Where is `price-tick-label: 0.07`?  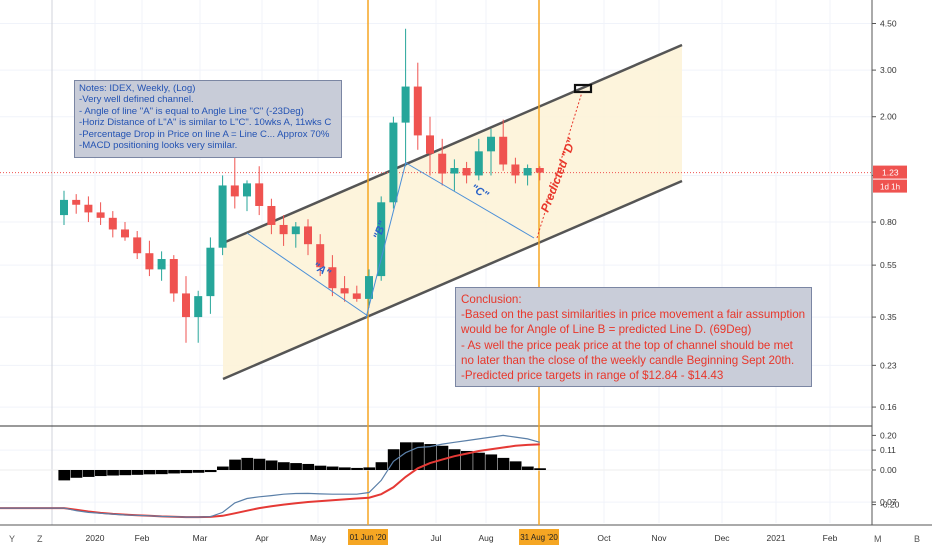
price-tick-label: 0.07 is located at coordinates (888, 502).